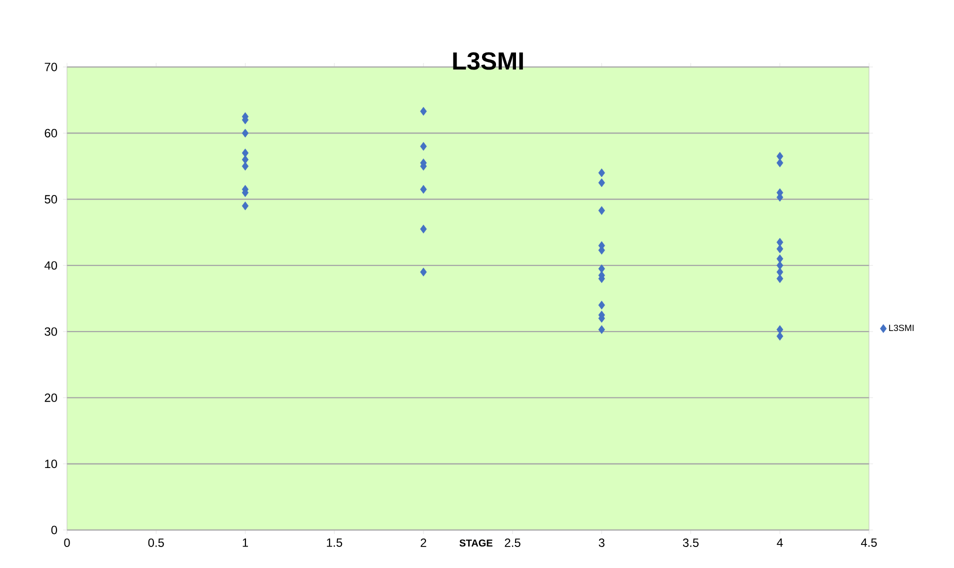 This screenshot has height=568, width=954. Describe the element at coordinates (690, 542) in the screenshot. I see `x-tick-label: 3.5` at that location.